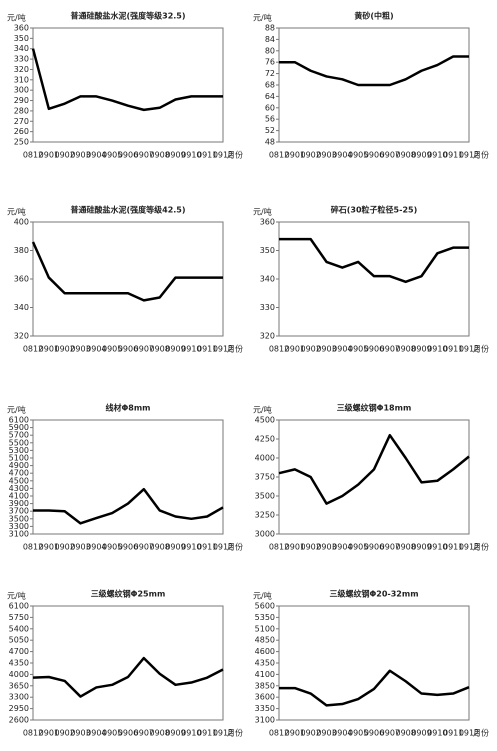  Describe the element at coordinates (19, 503) in the screenshot. I see `y-tick-label: 3900` at that location.